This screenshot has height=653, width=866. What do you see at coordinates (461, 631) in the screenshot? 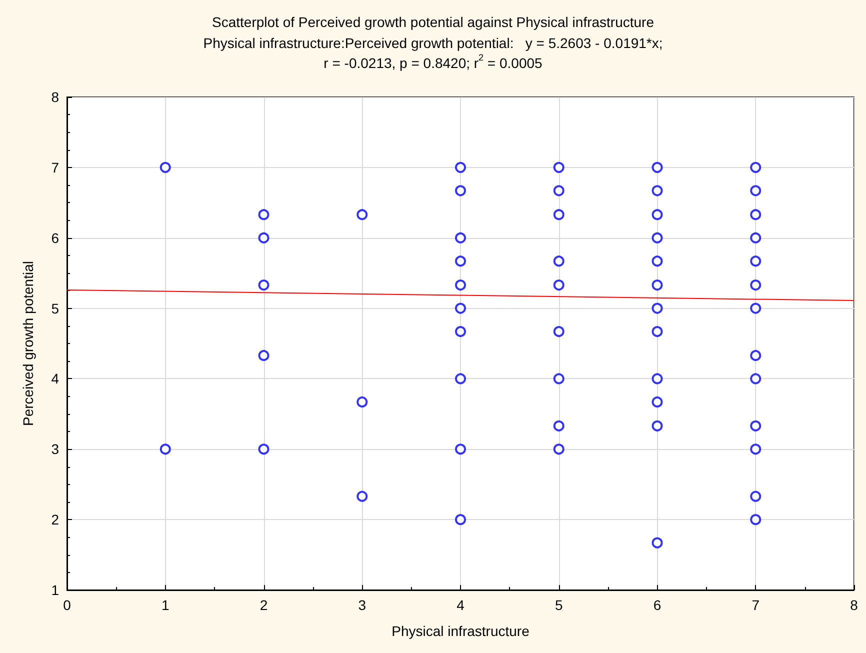
I see `x-axis-title: Physical infrastructure` at bounding box center [461, 631].